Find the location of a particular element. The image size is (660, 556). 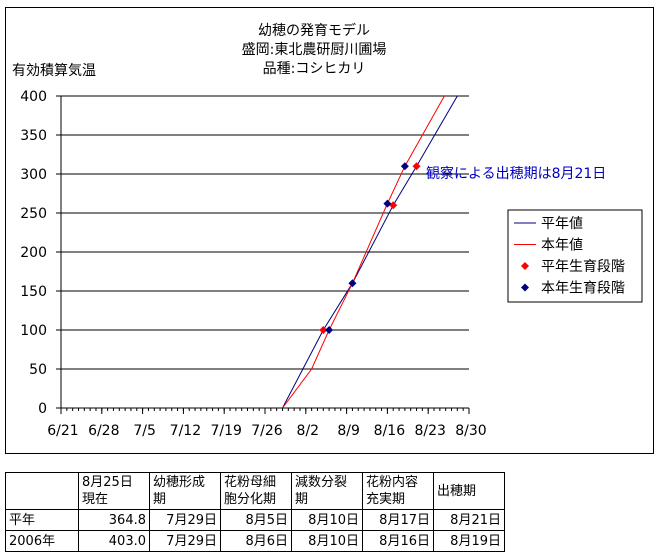

x-tick-label: 8/23 is located at coordinates (429, 431).